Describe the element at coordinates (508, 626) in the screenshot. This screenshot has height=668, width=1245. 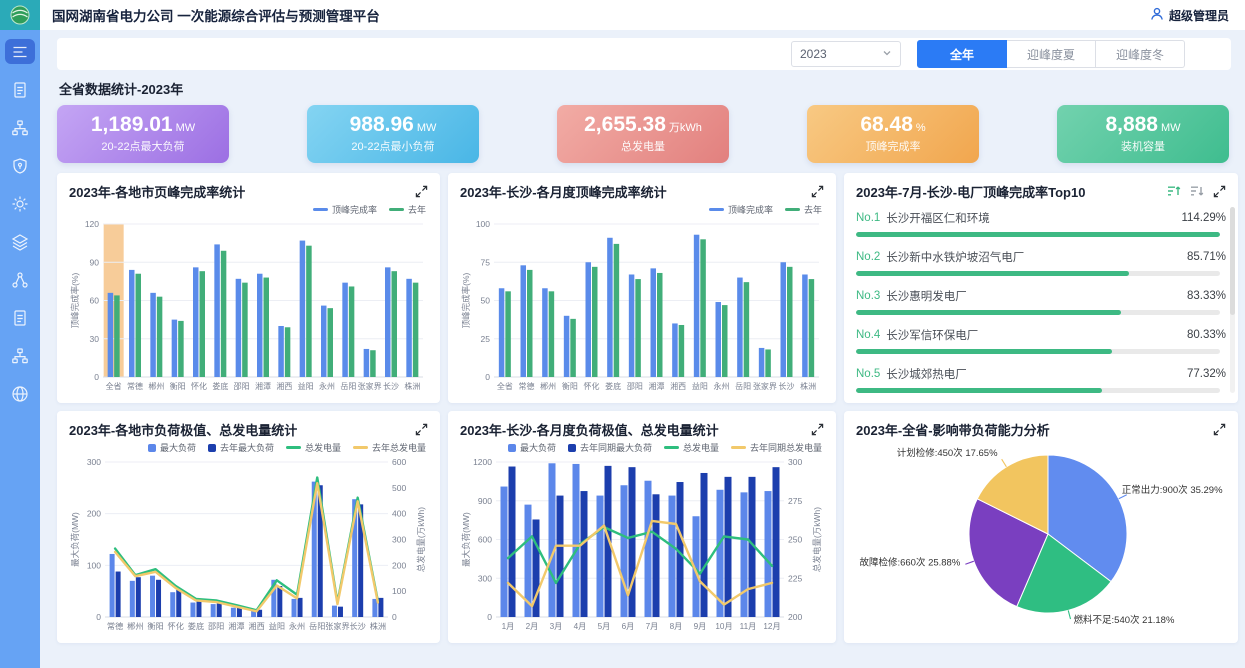
I see `svg-text: 1月` at that location.